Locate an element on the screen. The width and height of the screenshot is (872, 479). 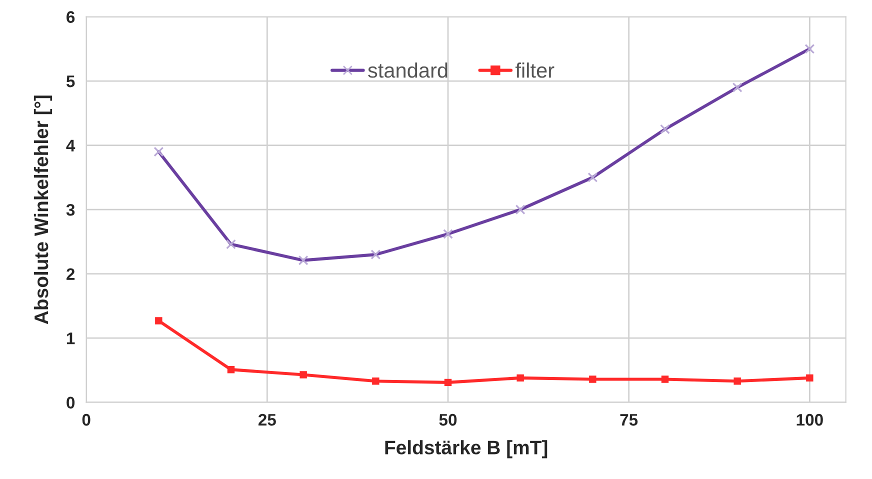
y-tick-label: 6 is located at coordinates (70, 17).